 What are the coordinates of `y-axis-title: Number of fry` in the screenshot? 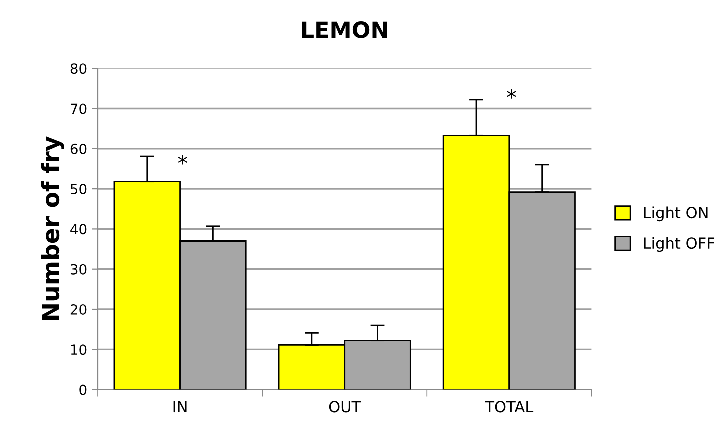 It's located at (52, 228).